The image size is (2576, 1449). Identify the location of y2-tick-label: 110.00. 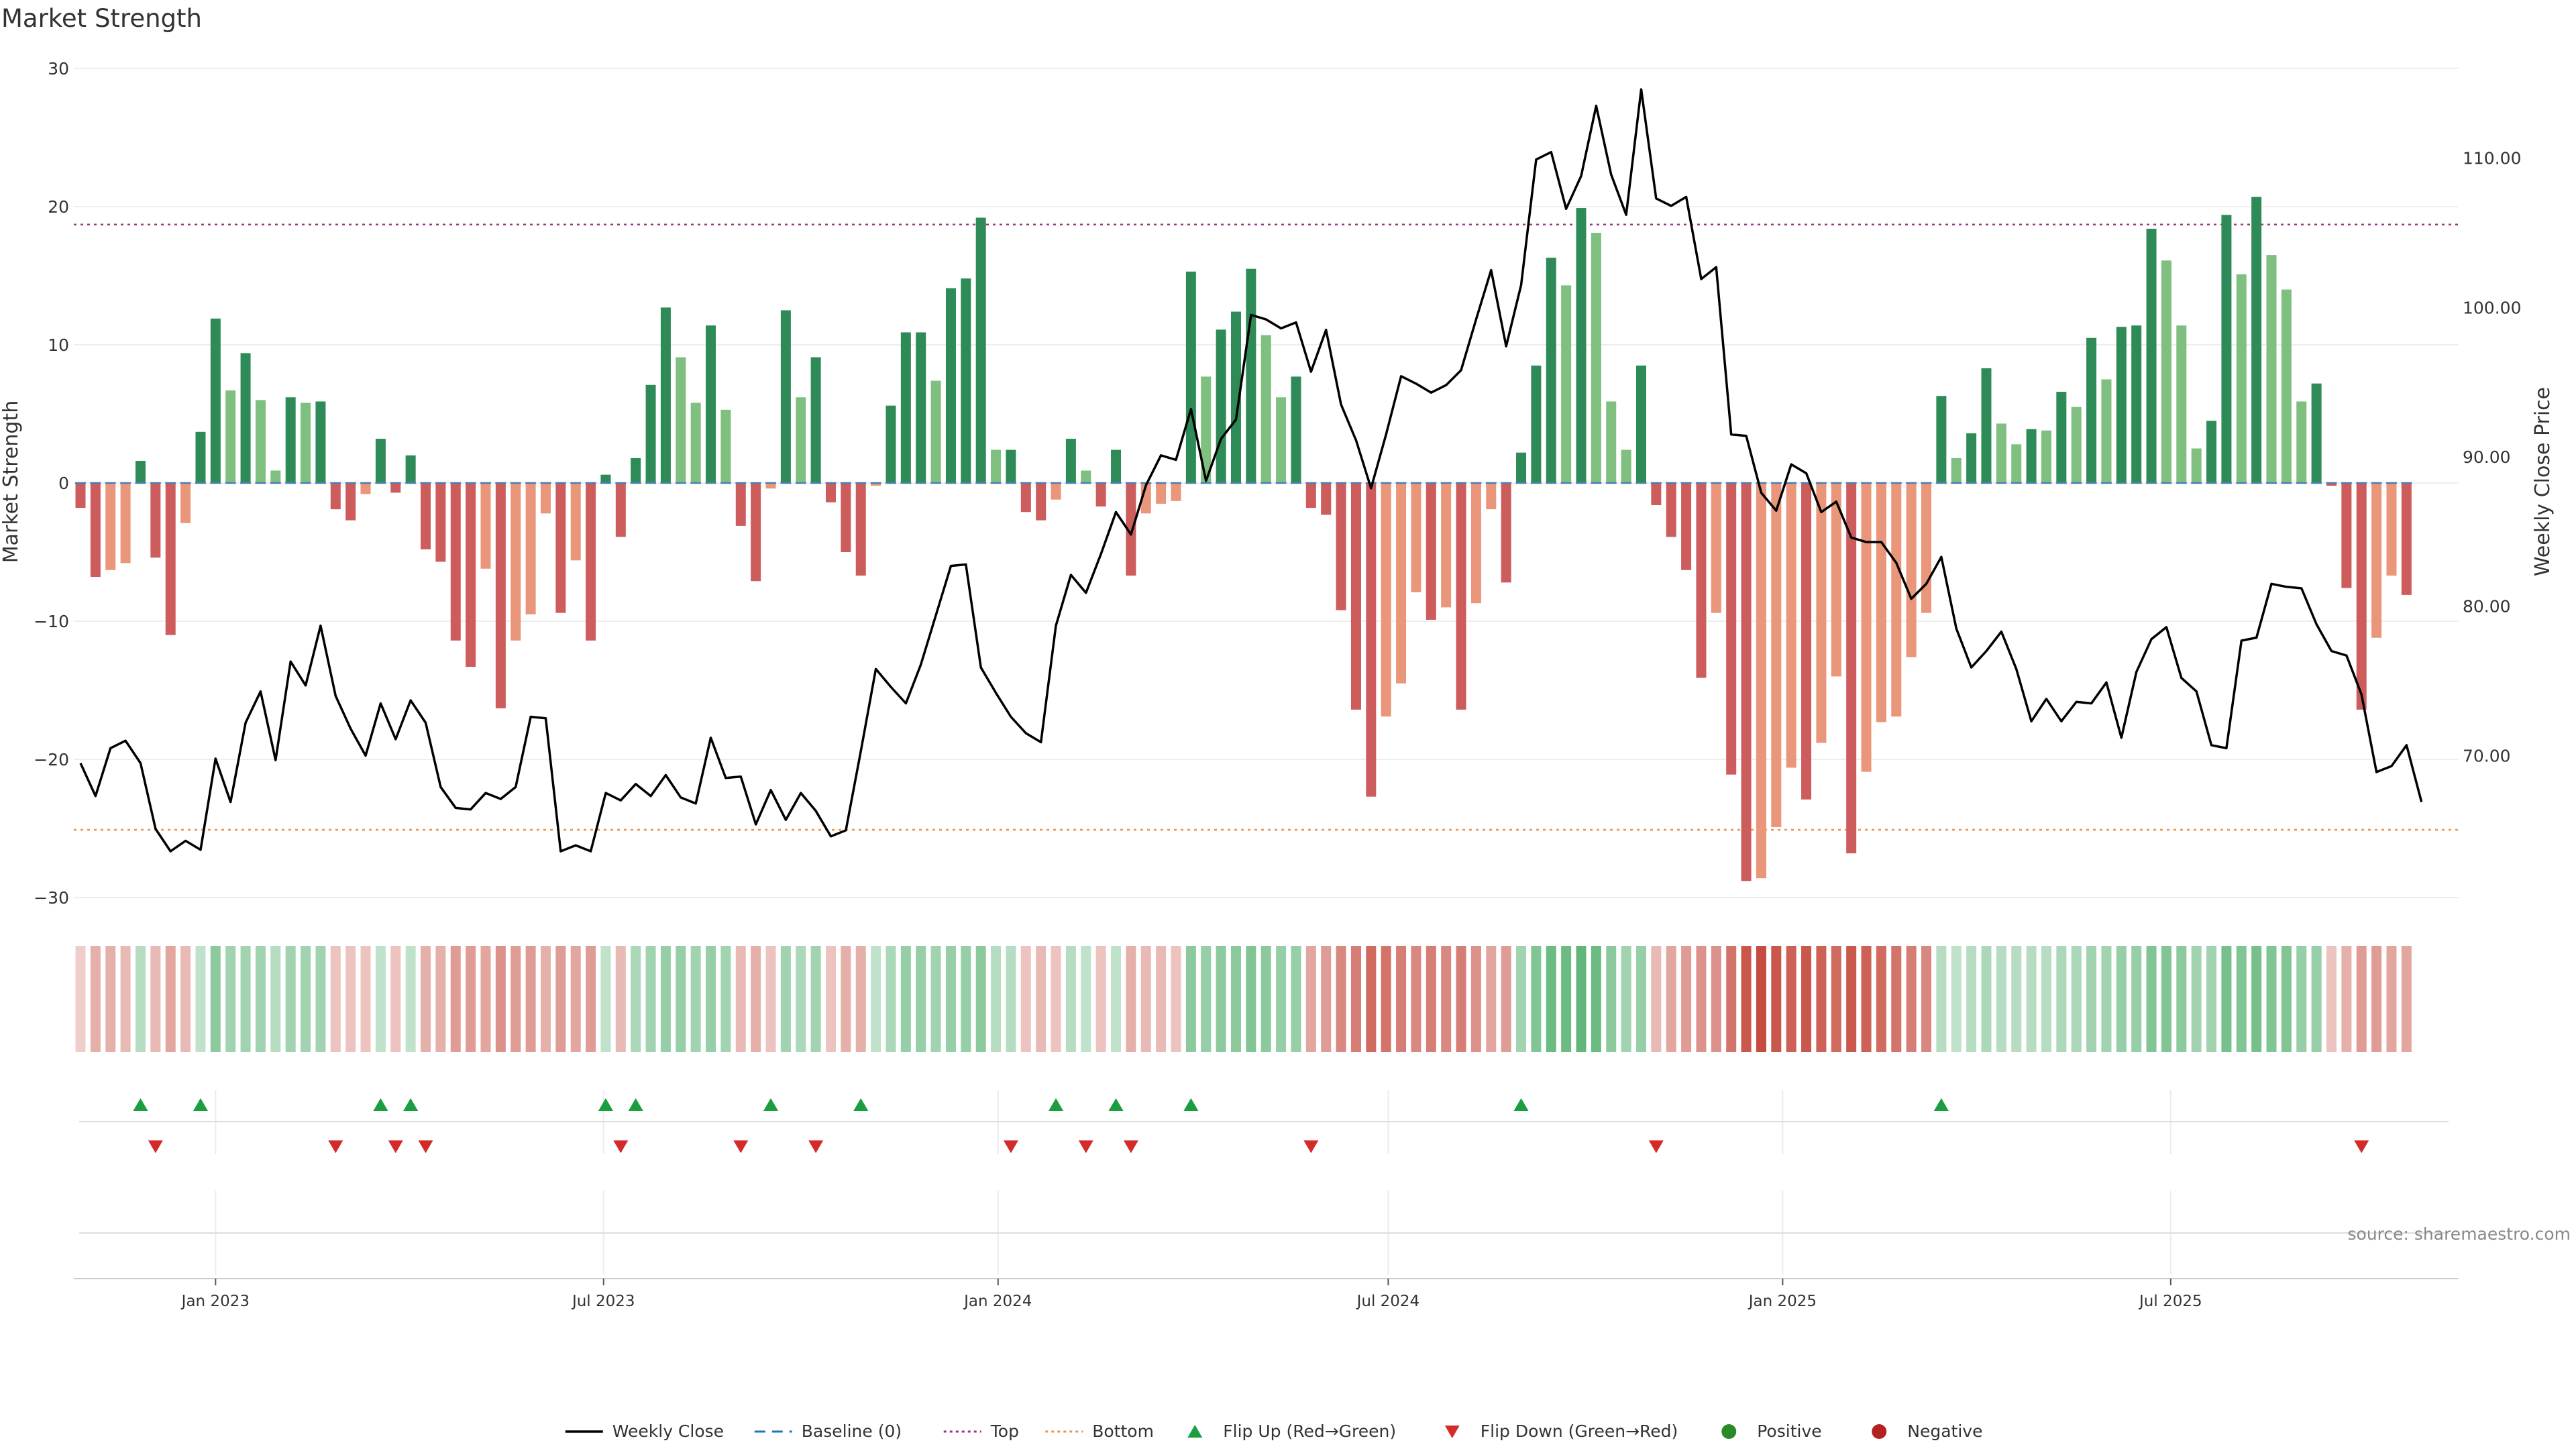
(2492, 158).